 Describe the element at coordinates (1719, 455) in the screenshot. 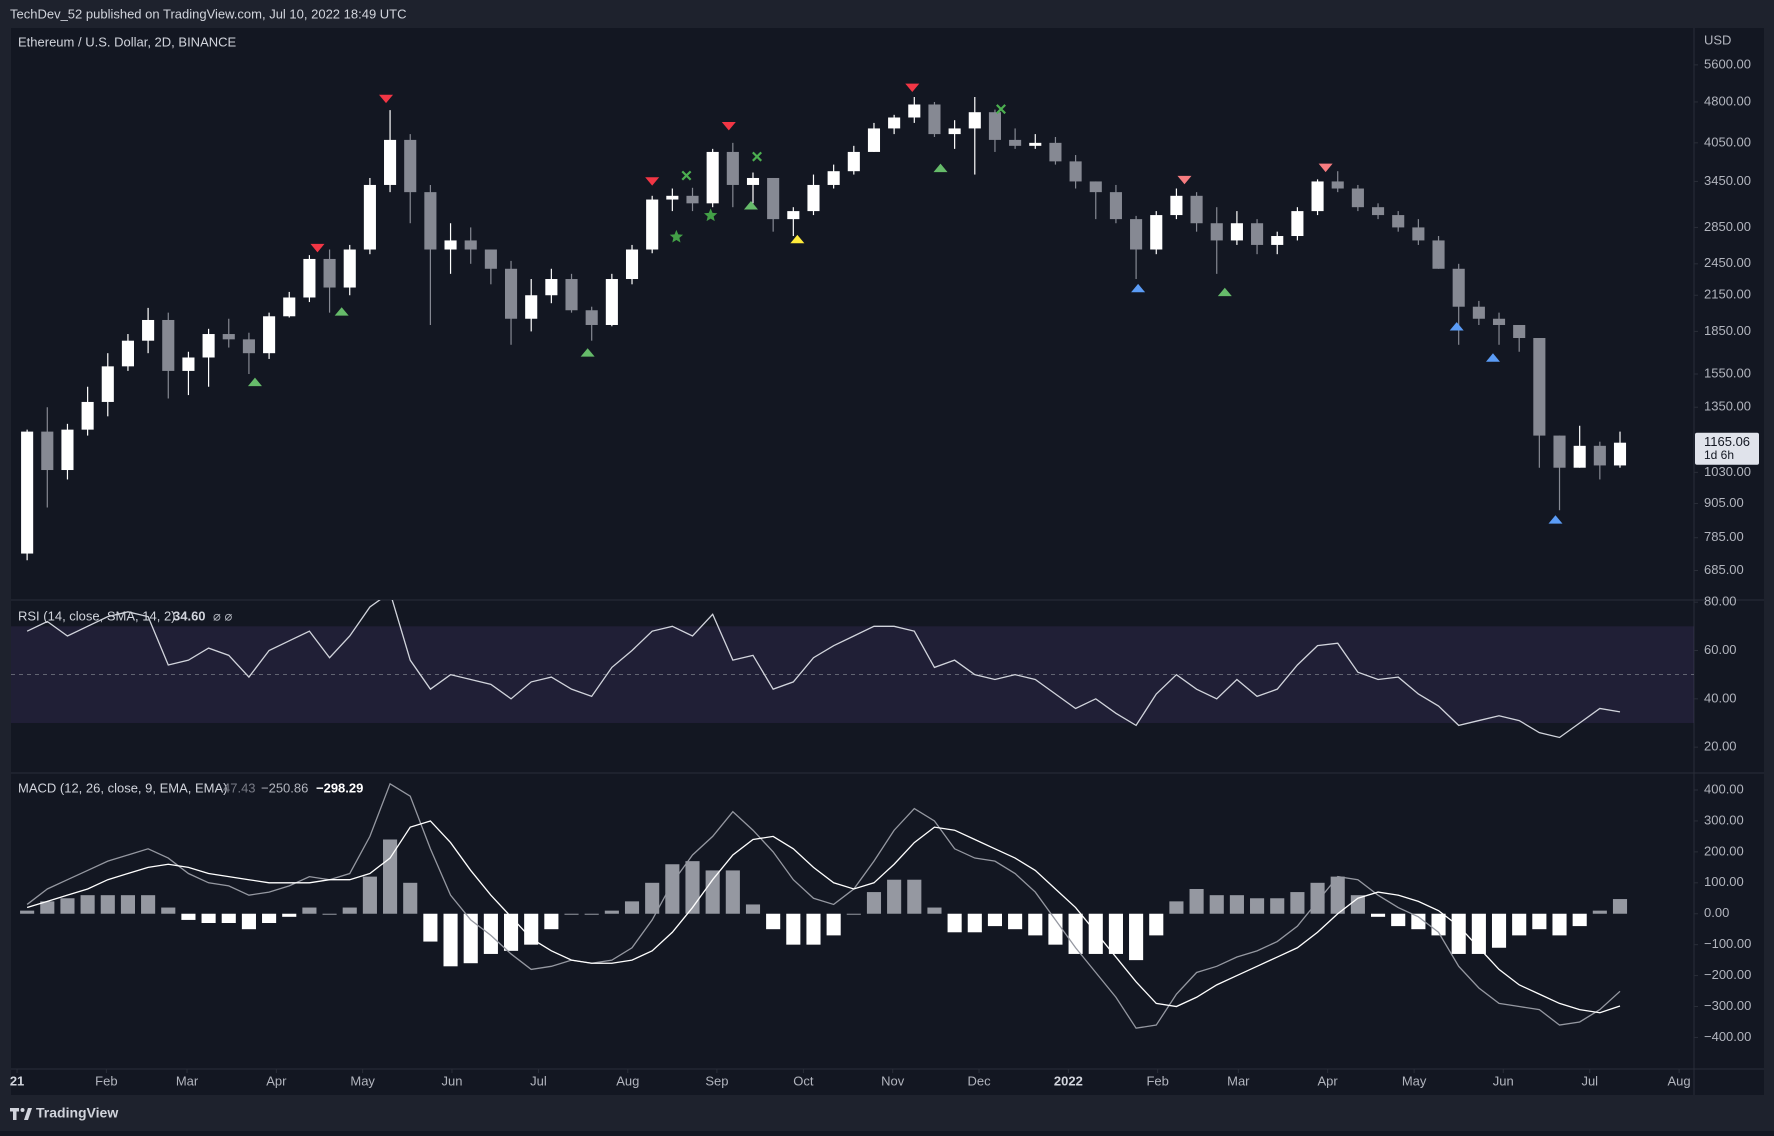

I see `countdown-label: 1d 6h` at that location.